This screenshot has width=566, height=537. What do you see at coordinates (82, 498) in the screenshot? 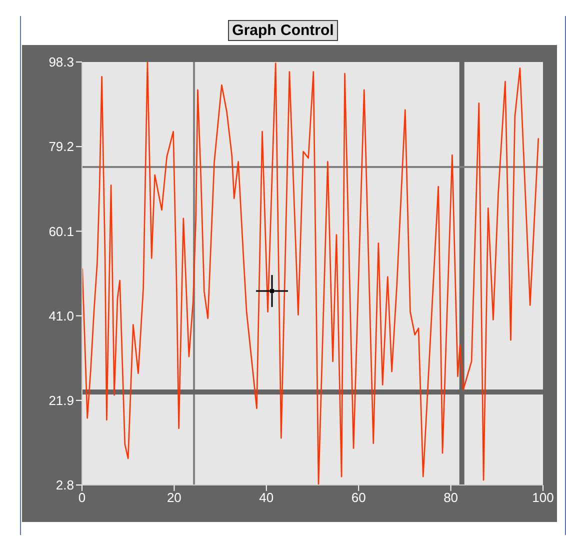
I see `x-tick-label: 0` at bounding box center [82, 498].